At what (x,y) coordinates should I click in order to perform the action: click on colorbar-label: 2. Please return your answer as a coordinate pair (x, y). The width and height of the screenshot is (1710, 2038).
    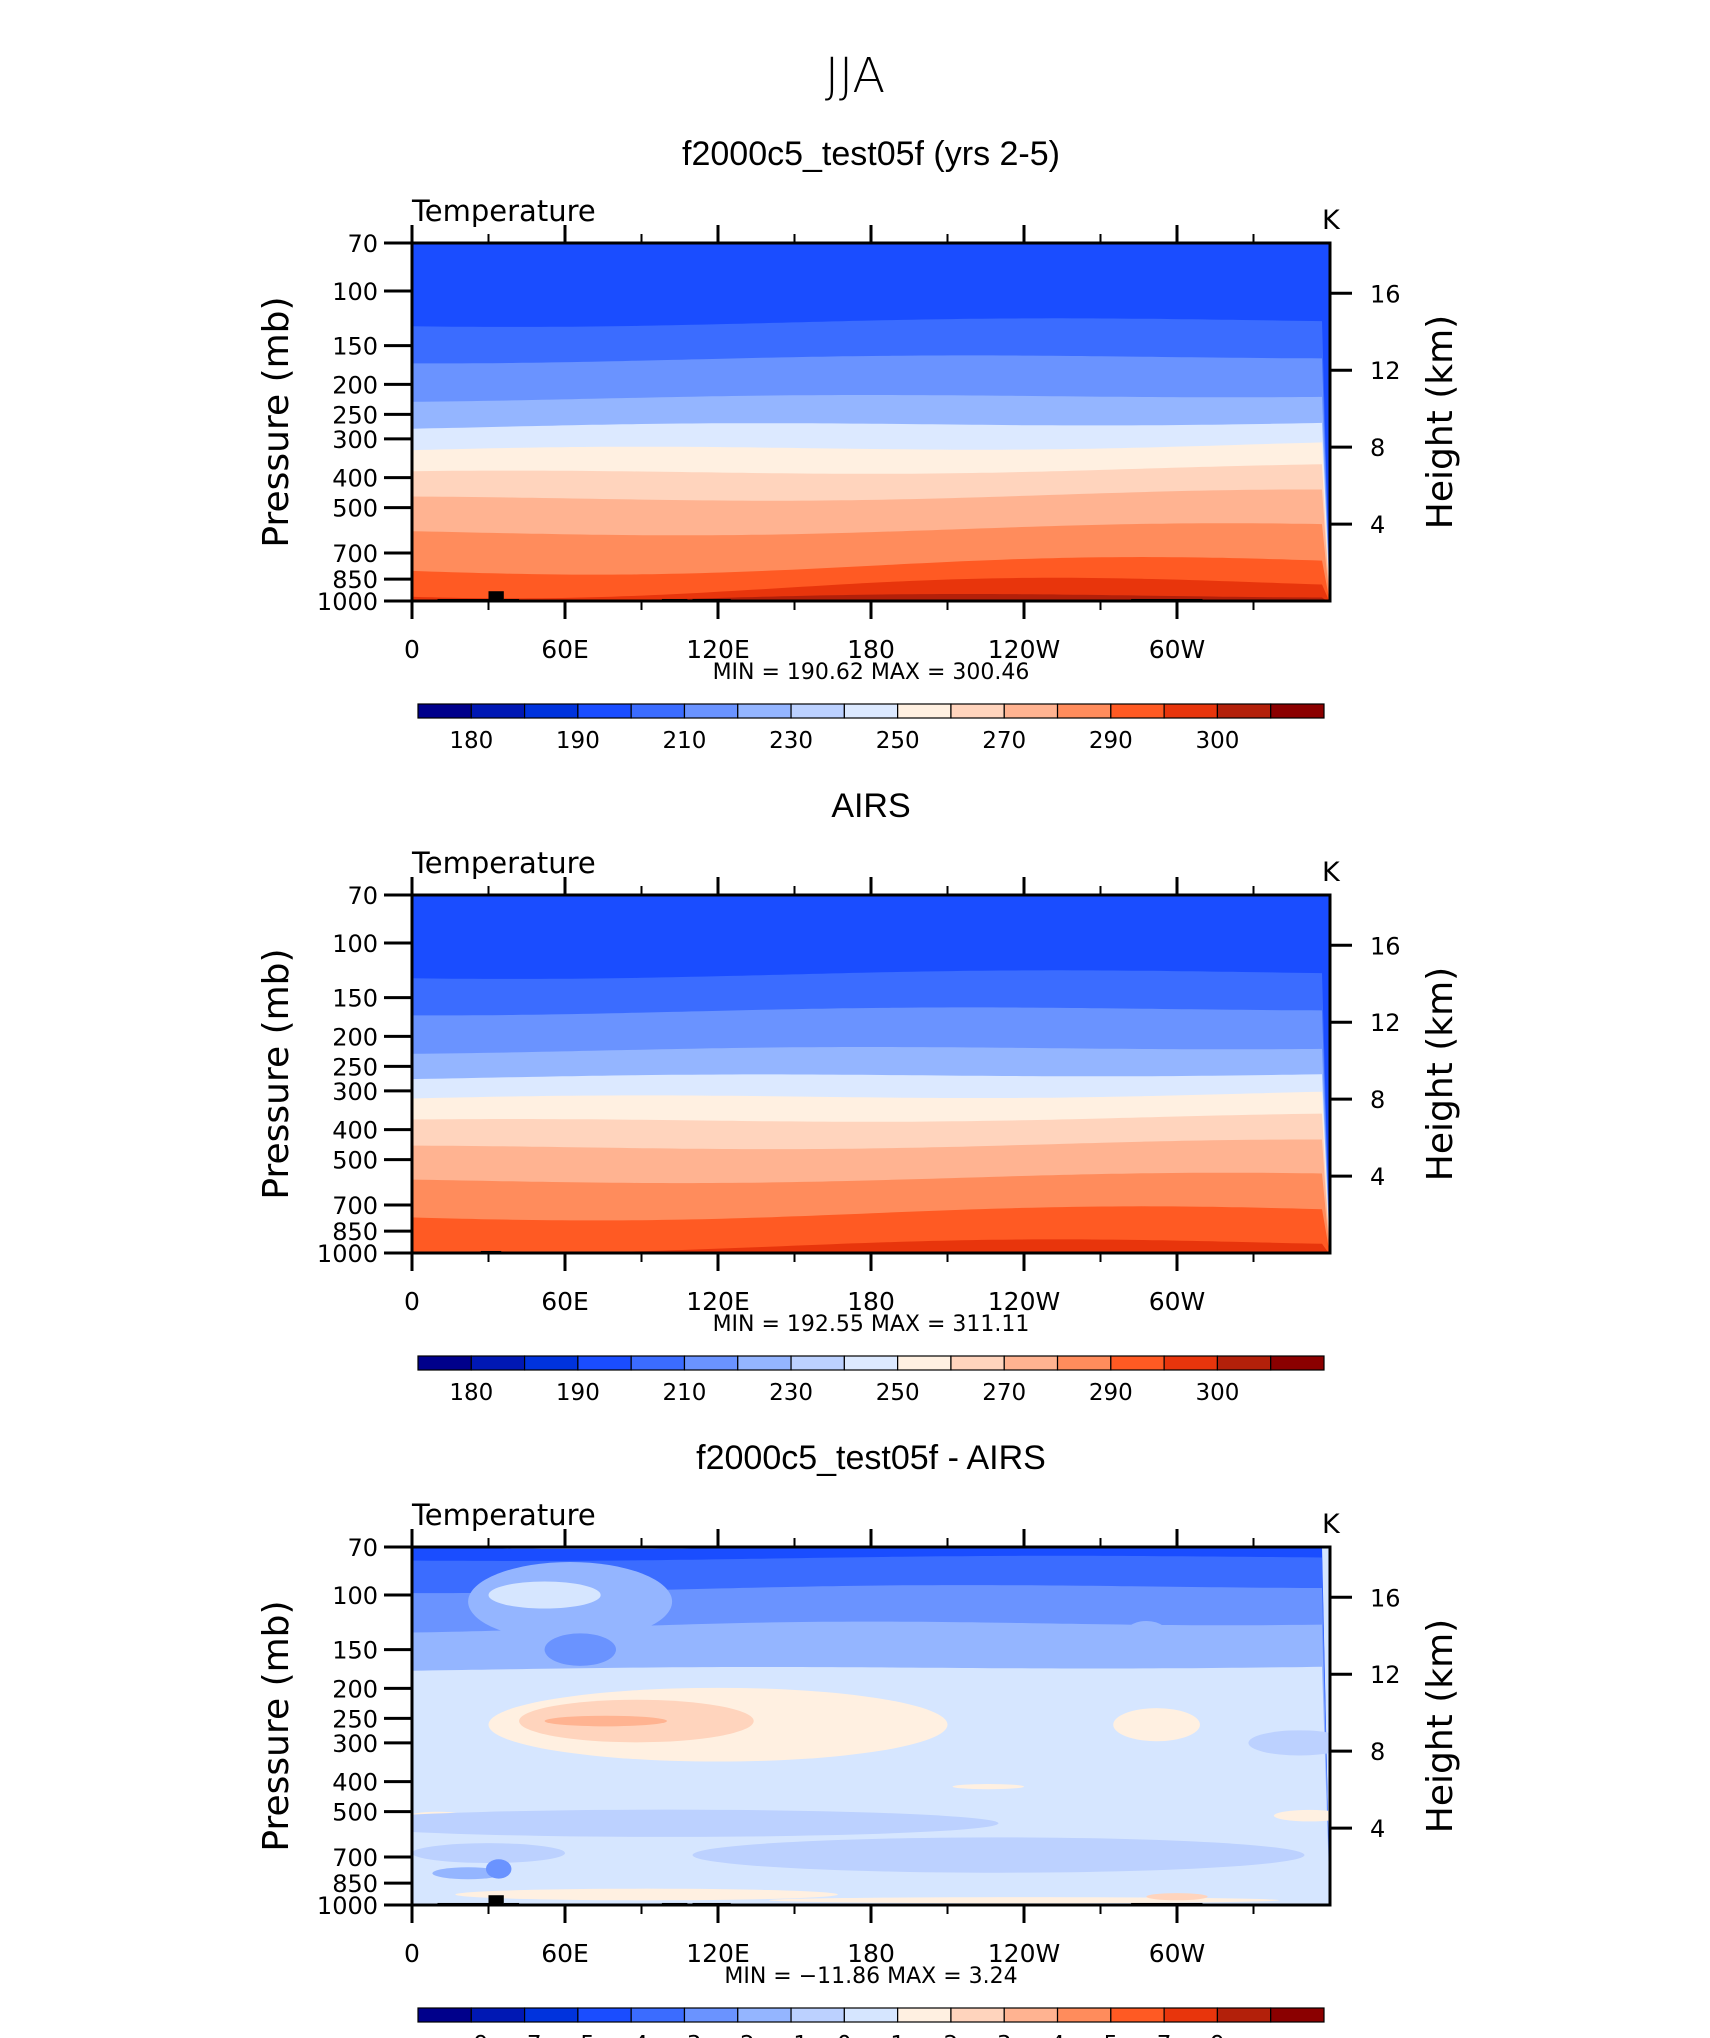
    Looking at the image, I should click on (951, 2035).